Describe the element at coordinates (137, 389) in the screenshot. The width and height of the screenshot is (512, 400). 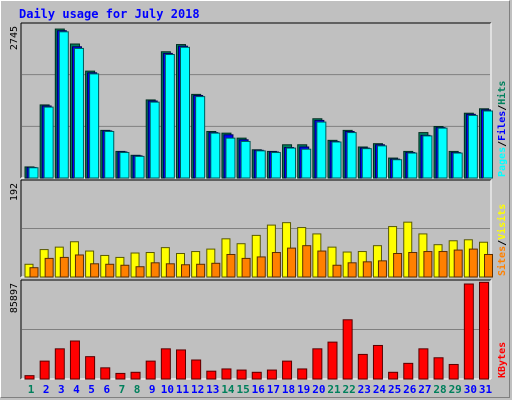
I see `x-tick-label: 8` at that location.